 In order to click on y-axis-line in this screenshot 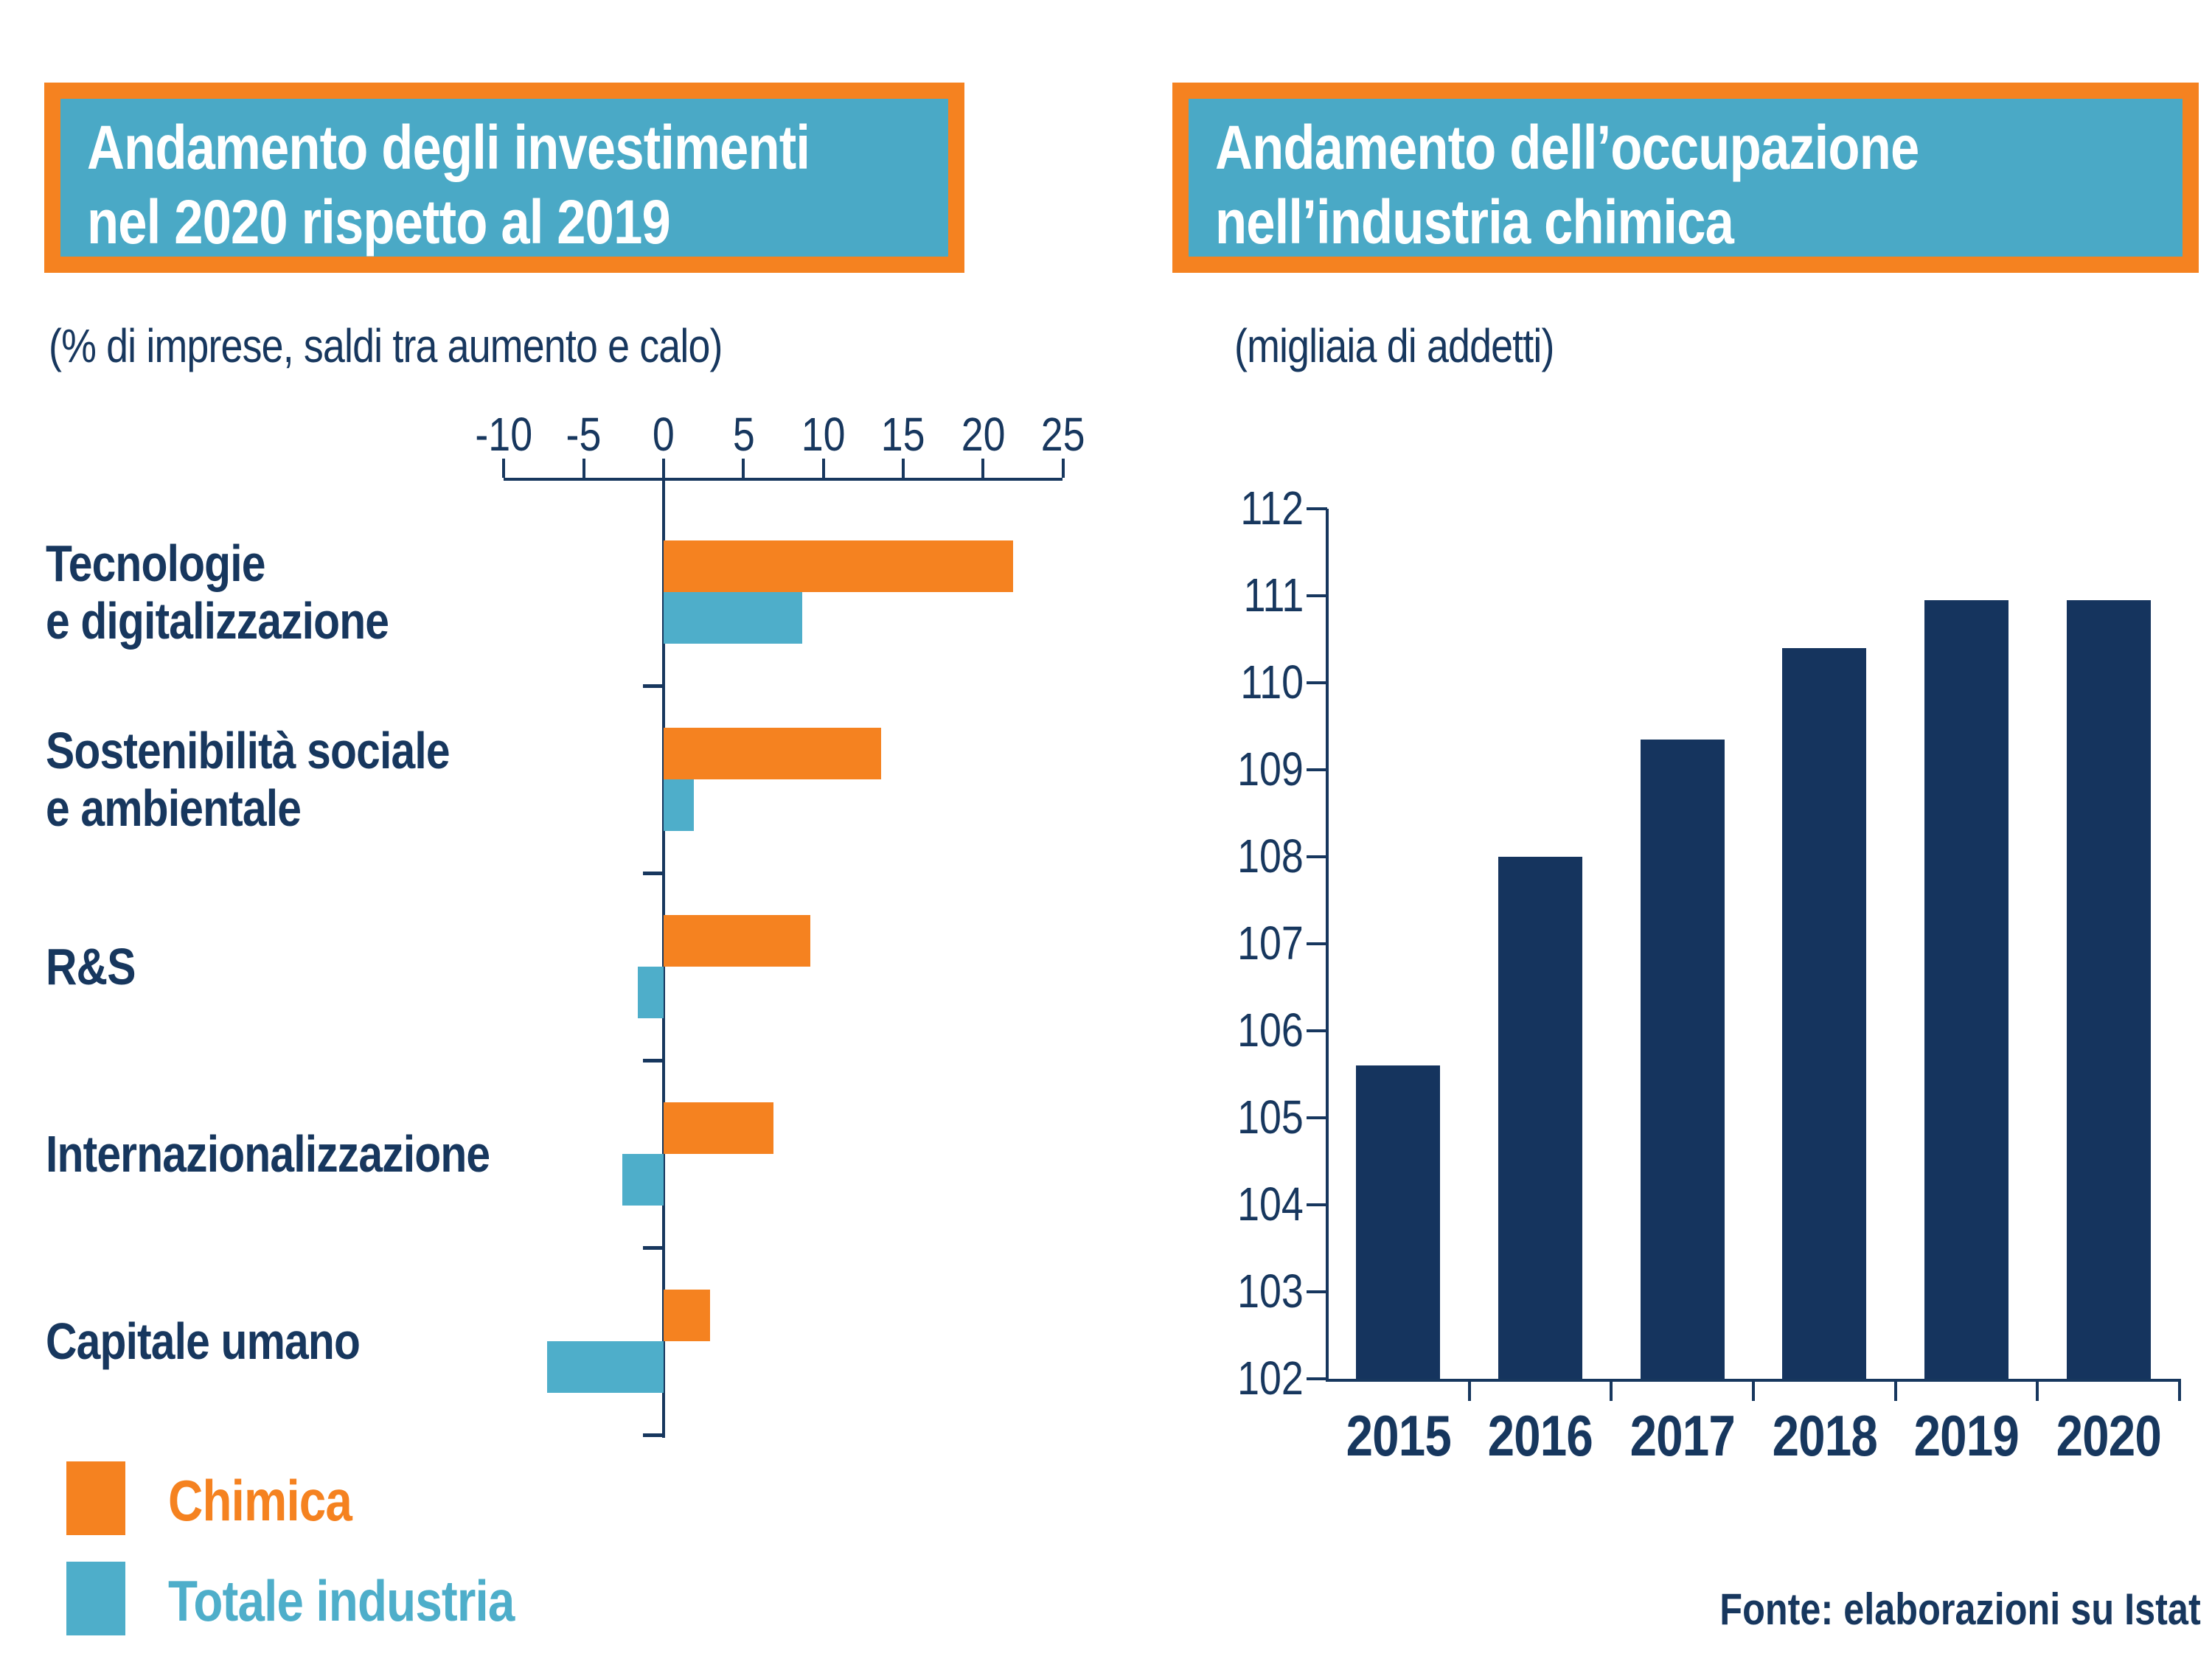, I will do `click(1327, 945)`.